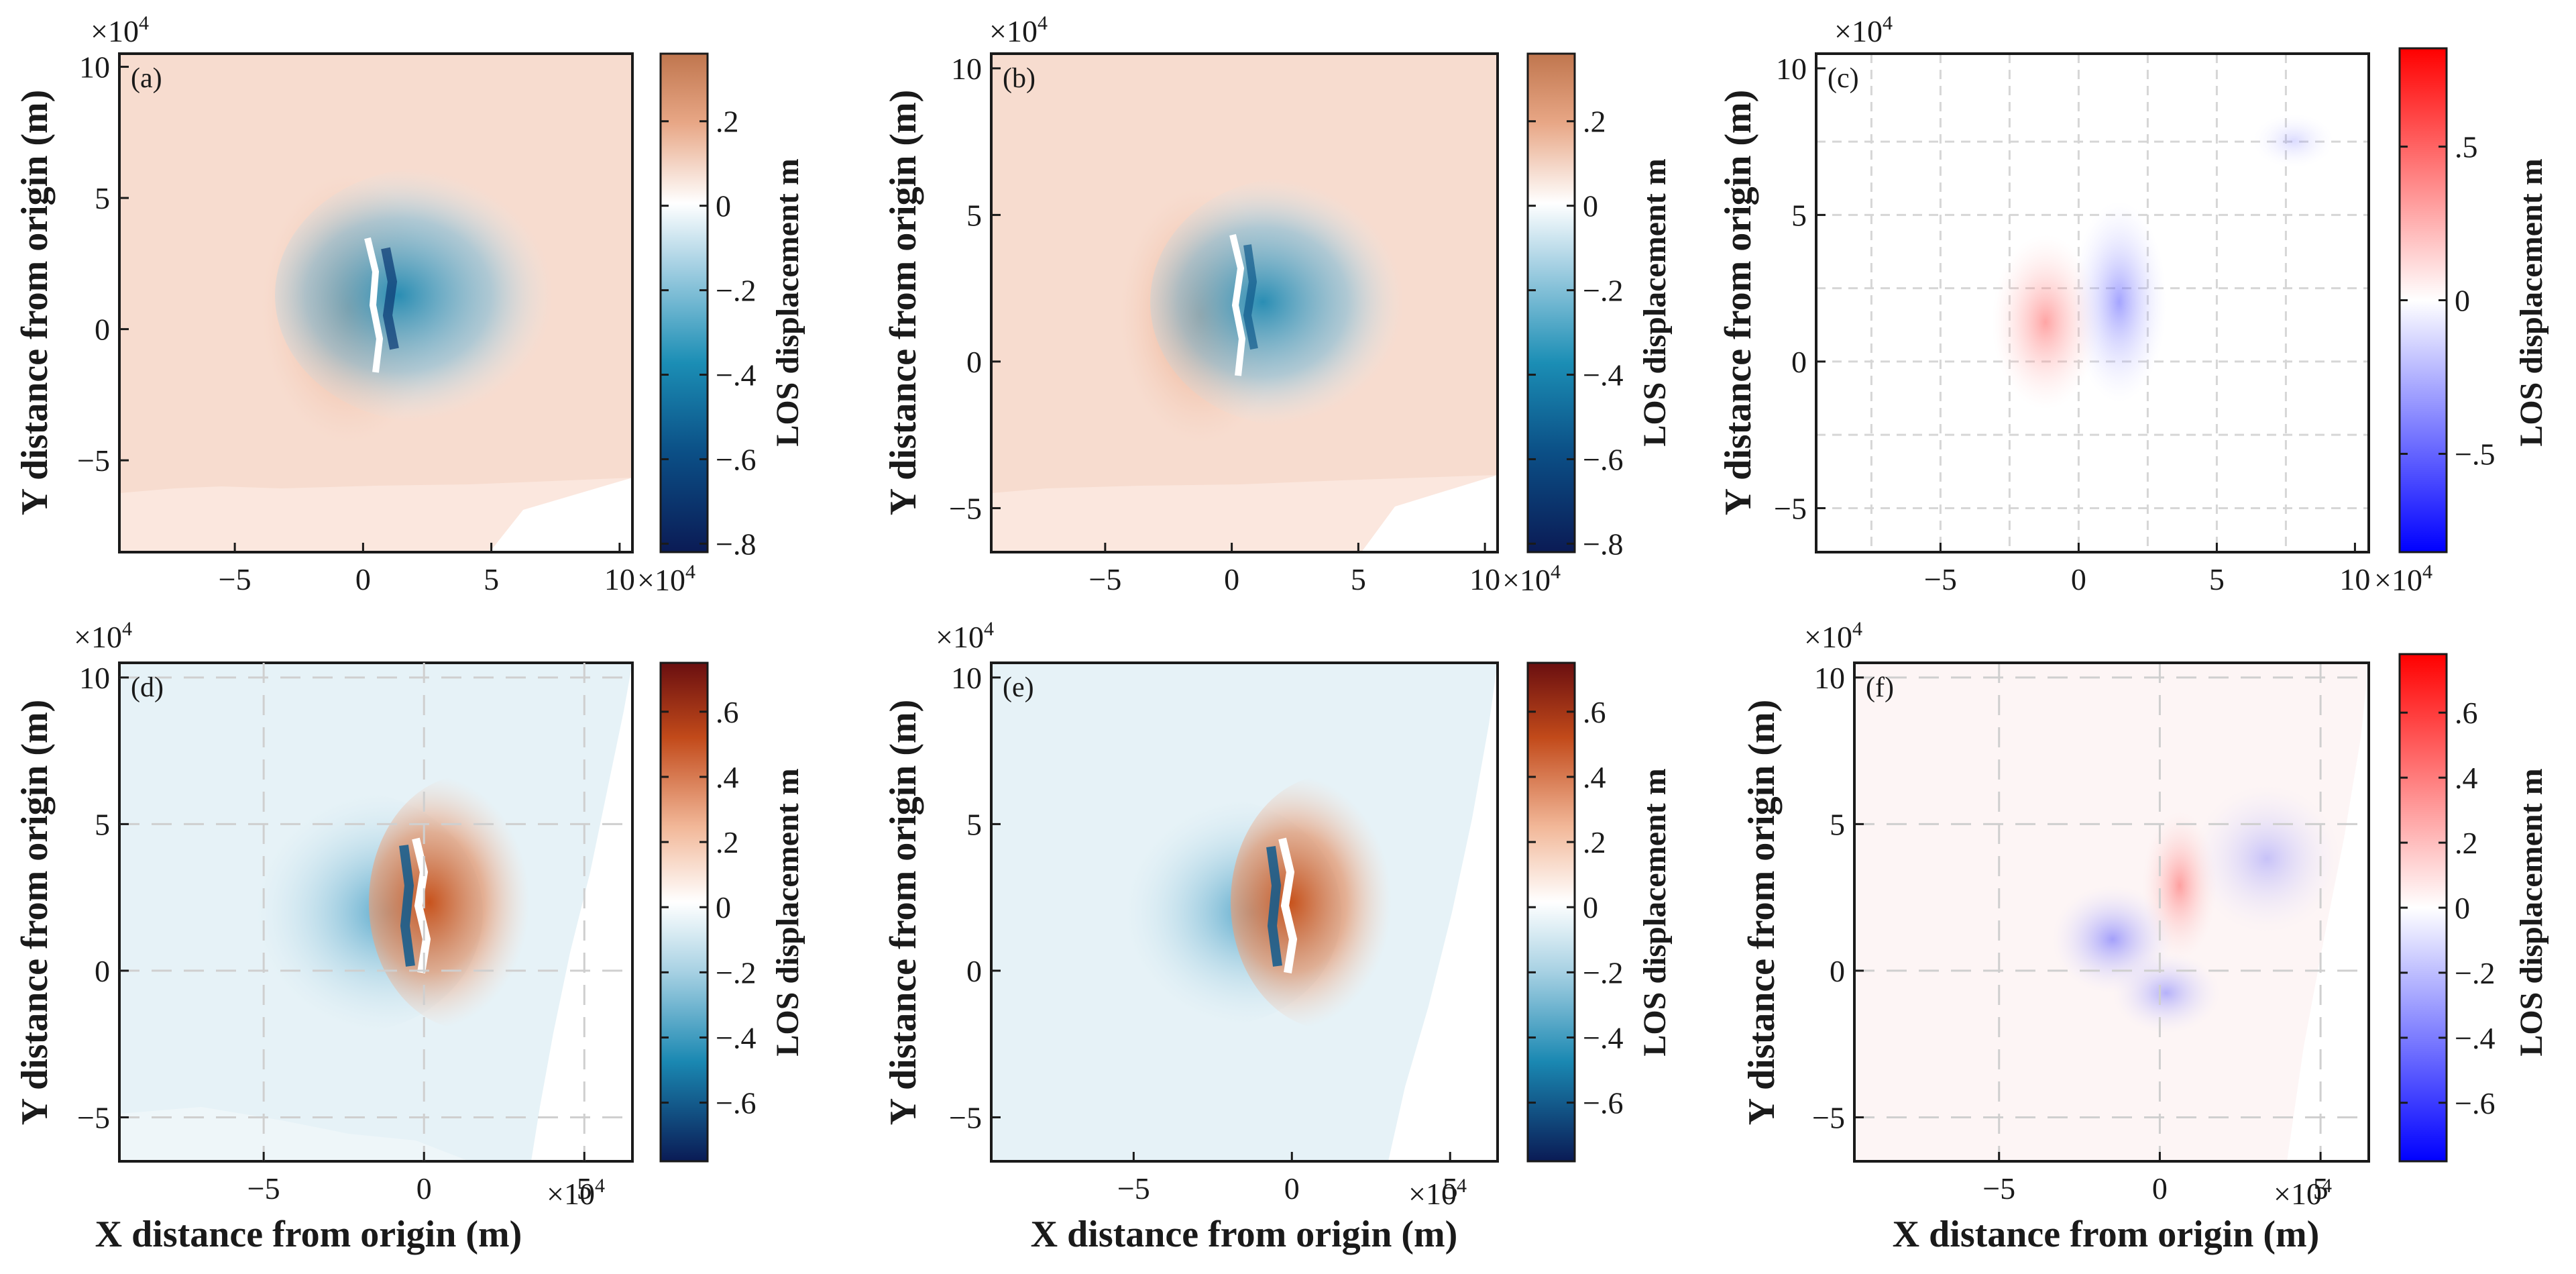  I want to click on panel-c-frame, so click(2092, 302).